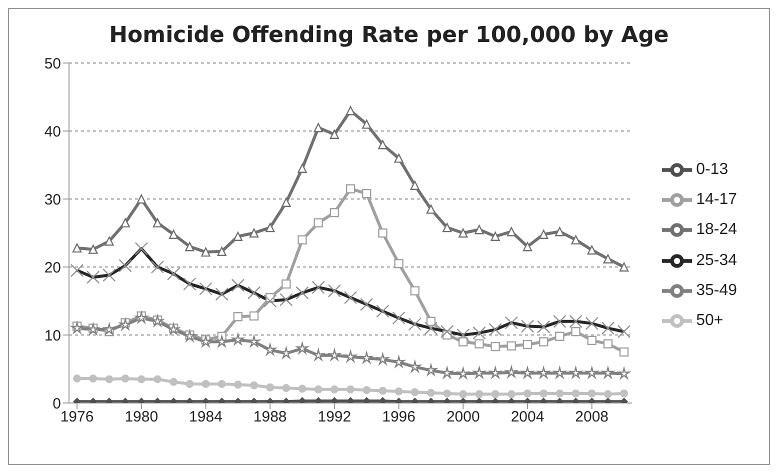 This screenshot has height=472, width=778. What do you see at coordinates (716, 199) in the screenshot?
I see `legend-label: 14-17` at bounding box center [716, 199].